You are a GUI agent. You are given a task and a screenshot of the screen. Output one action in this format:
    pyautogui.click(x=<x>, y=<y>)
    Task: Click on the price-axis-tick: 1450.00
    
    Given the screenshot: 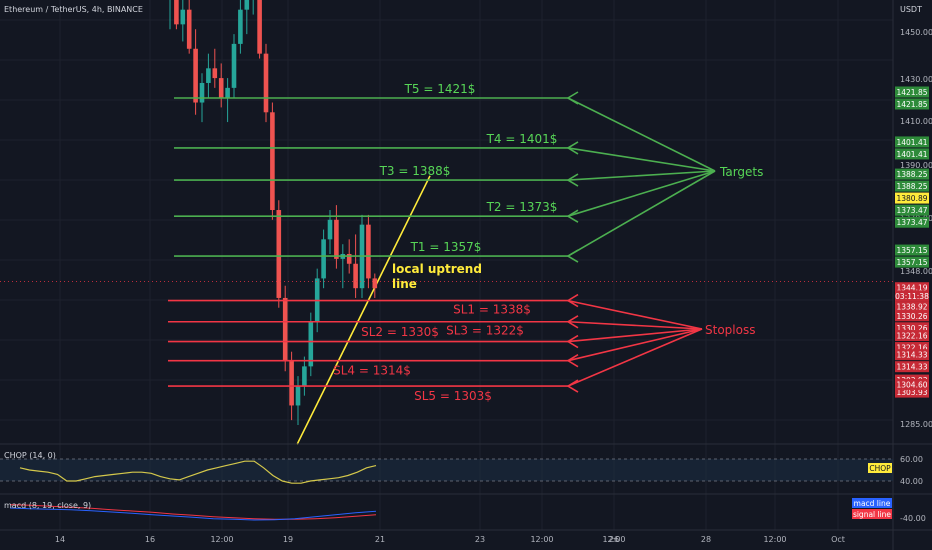 What is the action you would take?
    pyautogui.click(x=916, y=32)
    